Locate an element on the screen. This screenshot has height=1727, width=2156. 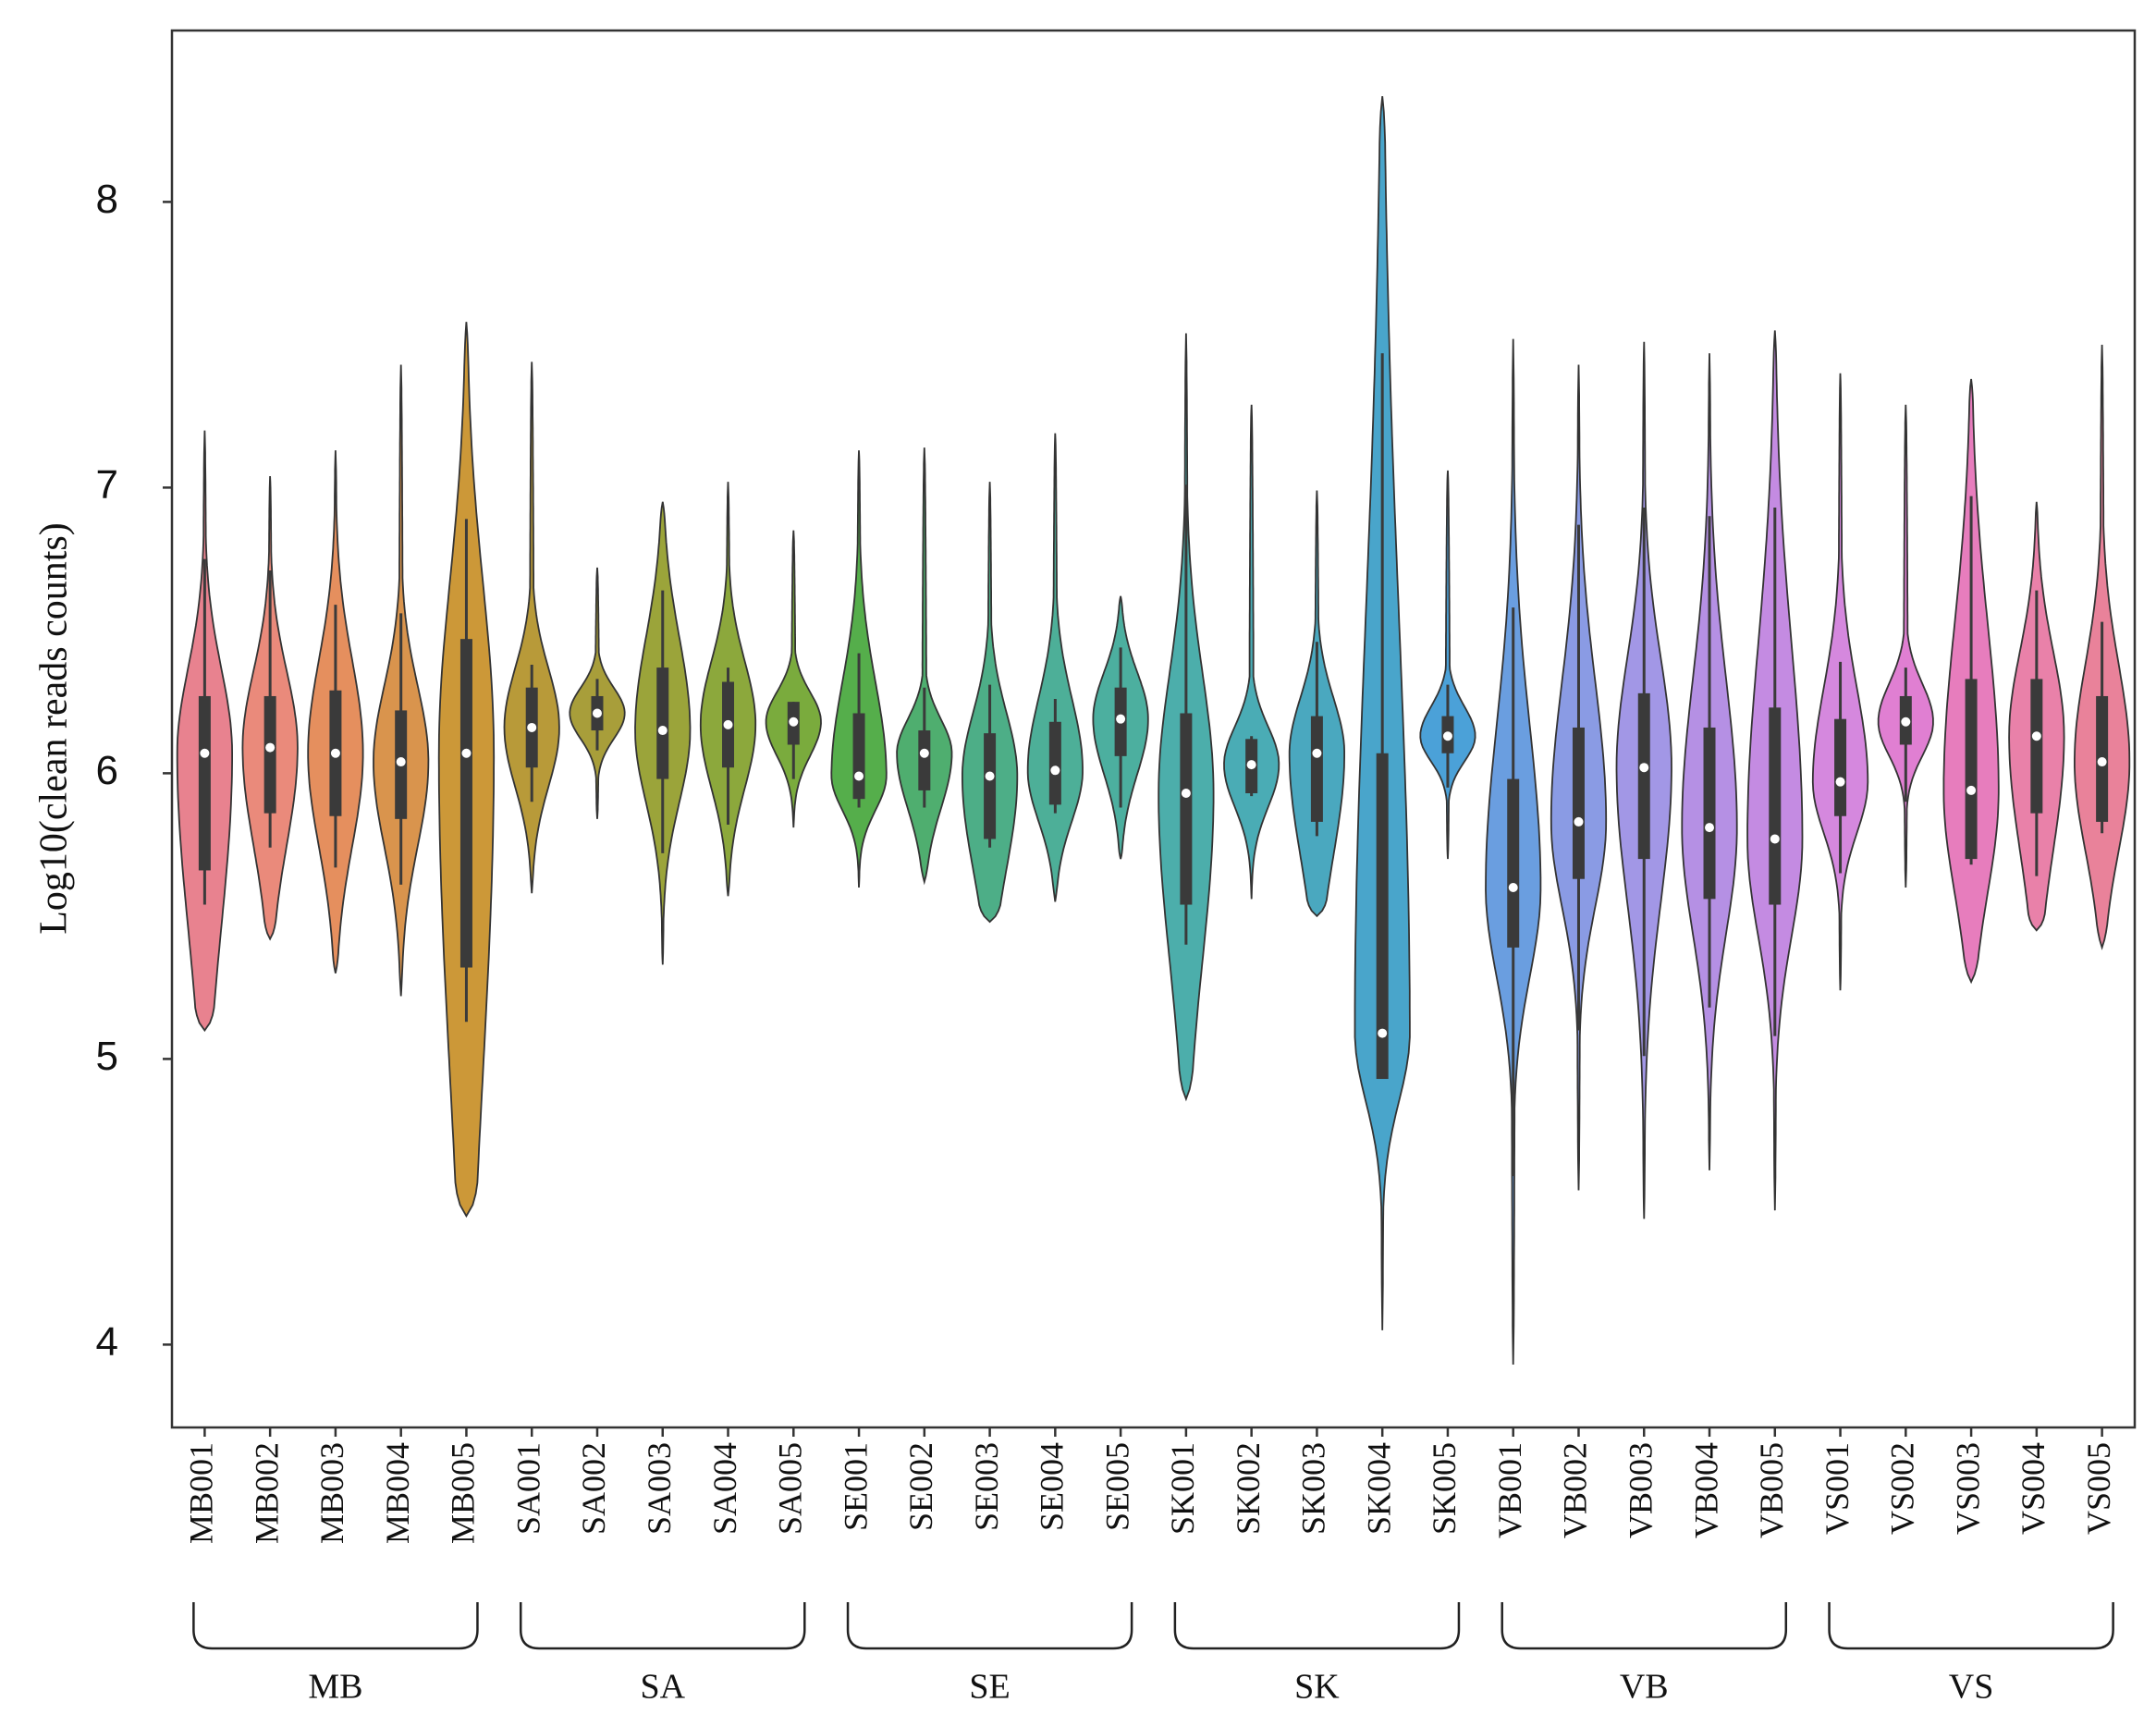
x-tick-label: SE001 is located at coordinates (855, 1486).